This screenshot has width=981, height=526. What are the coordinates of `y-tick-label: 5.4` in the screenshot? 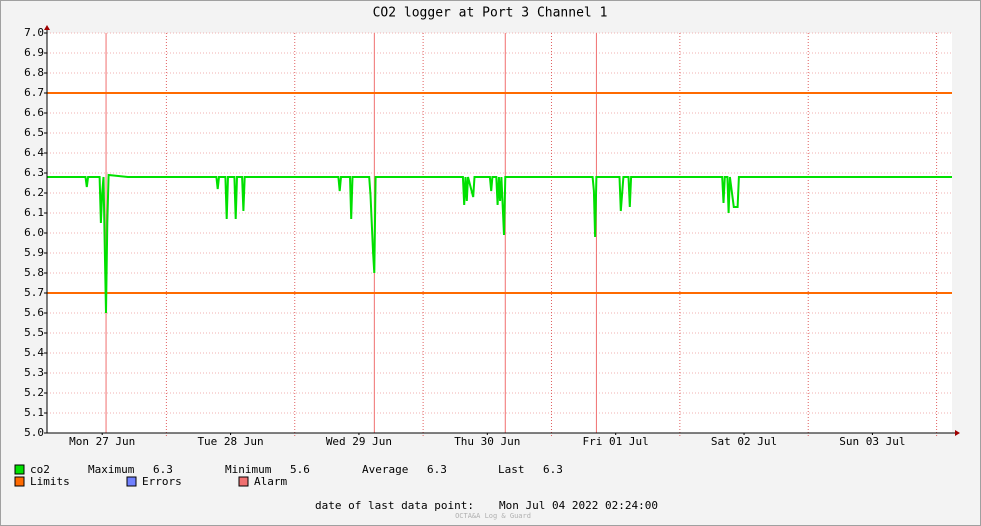 It's located at (34, 352).